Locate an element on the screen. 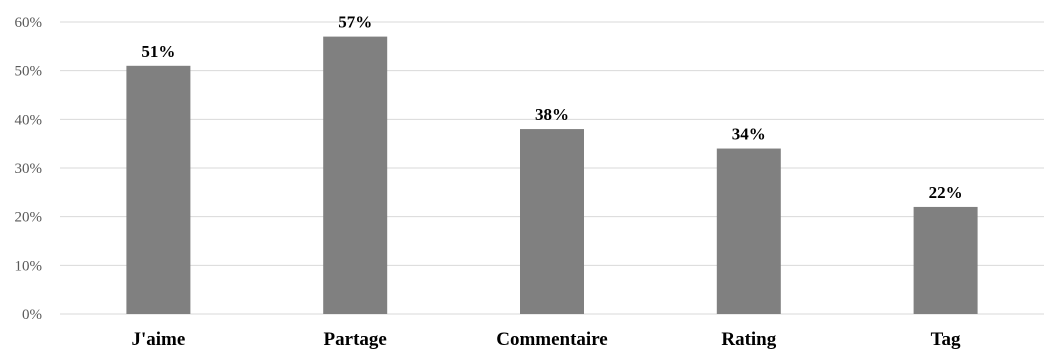  x-tick-label: Partage is located at coordinates (355, 339).